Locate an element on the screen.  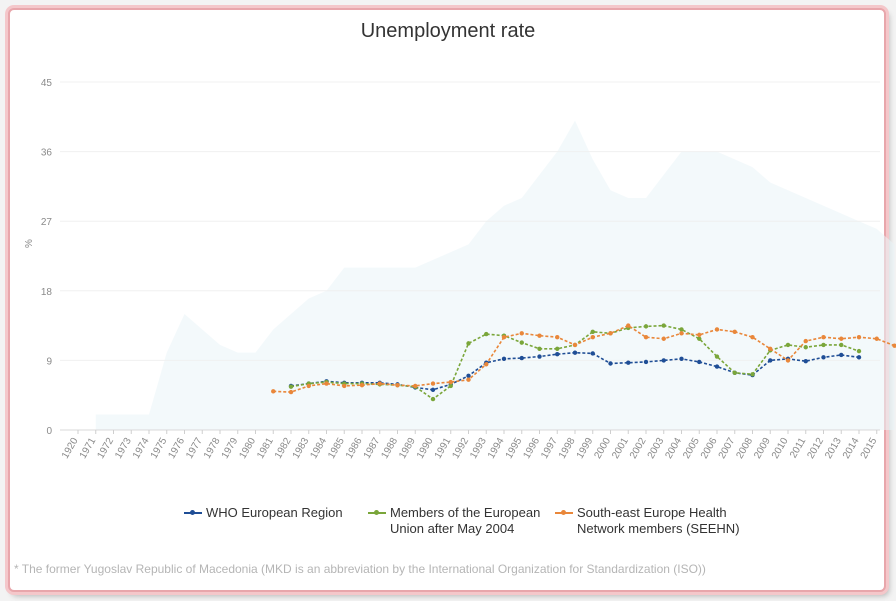
legend-swatch-eu is located at coordinates (377, 512).